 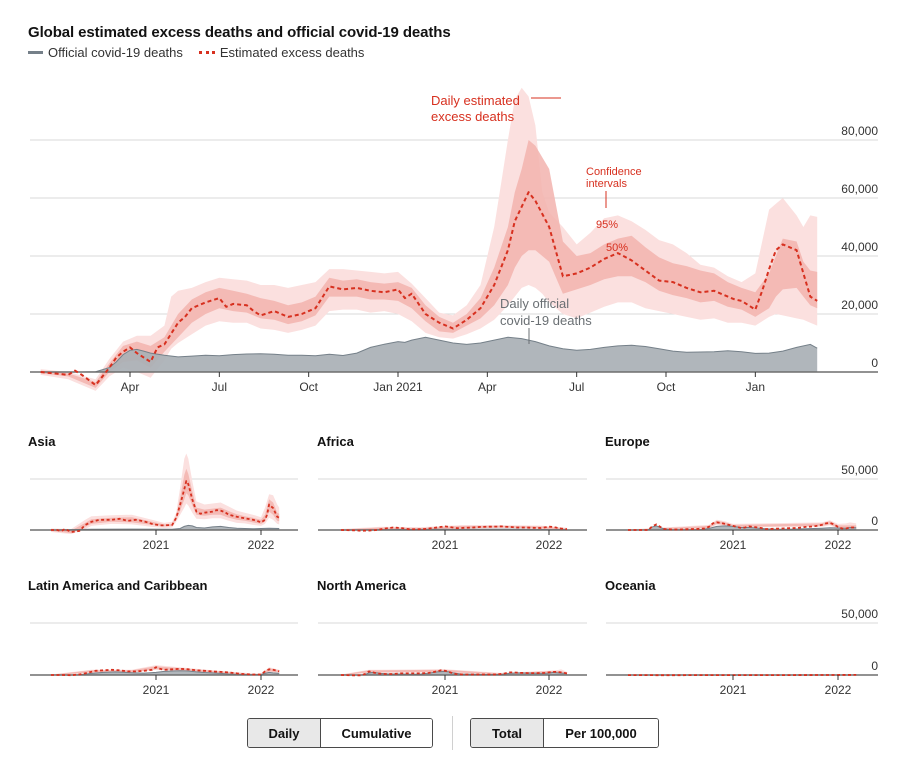 I want to click on annotation-ci-line1: Confidence, so click(x=614, y=172).